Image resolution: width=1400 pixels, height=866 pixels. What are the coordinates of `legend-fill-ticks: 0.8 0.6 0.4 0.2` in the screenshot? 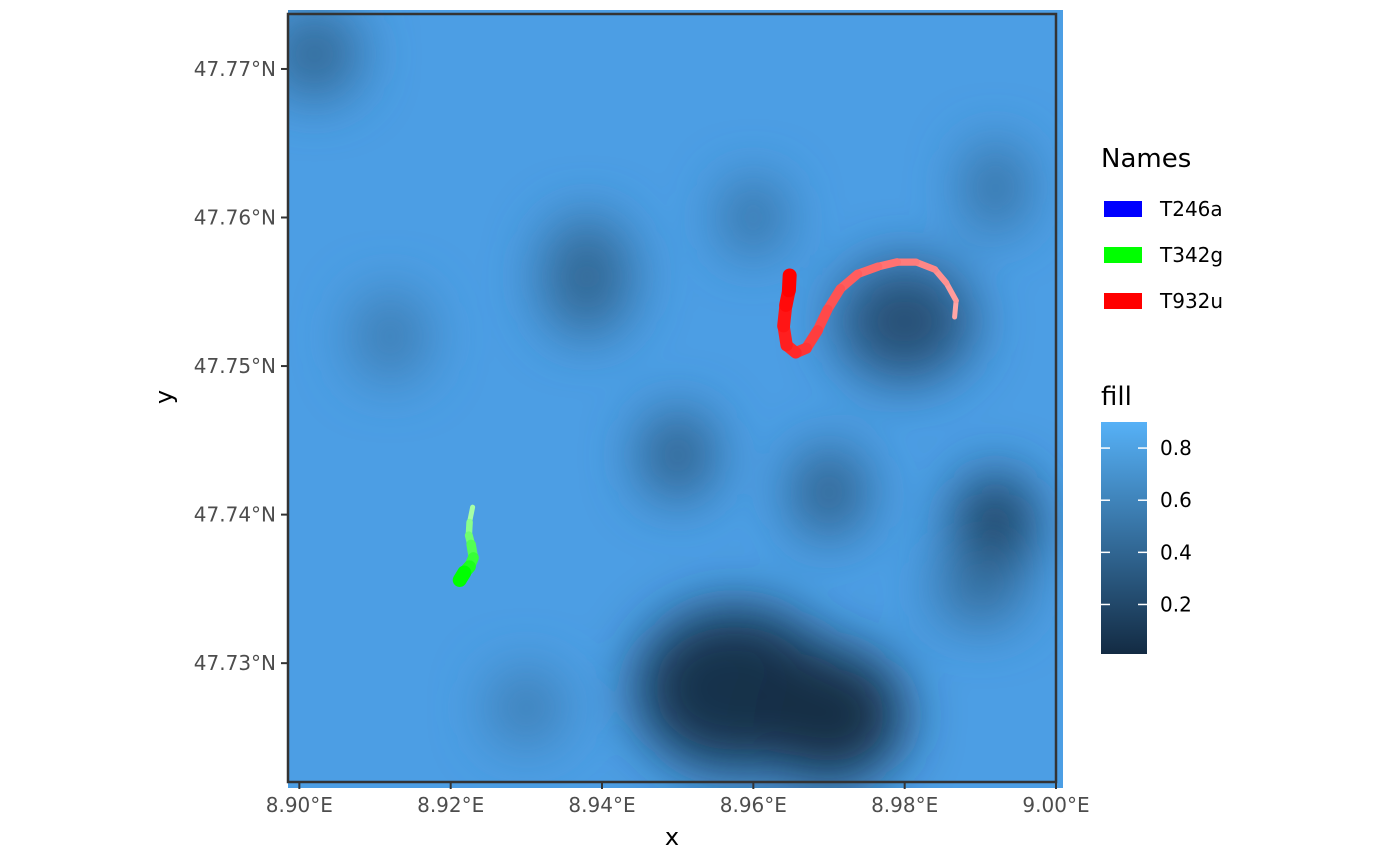 It's located at (1146, 526).